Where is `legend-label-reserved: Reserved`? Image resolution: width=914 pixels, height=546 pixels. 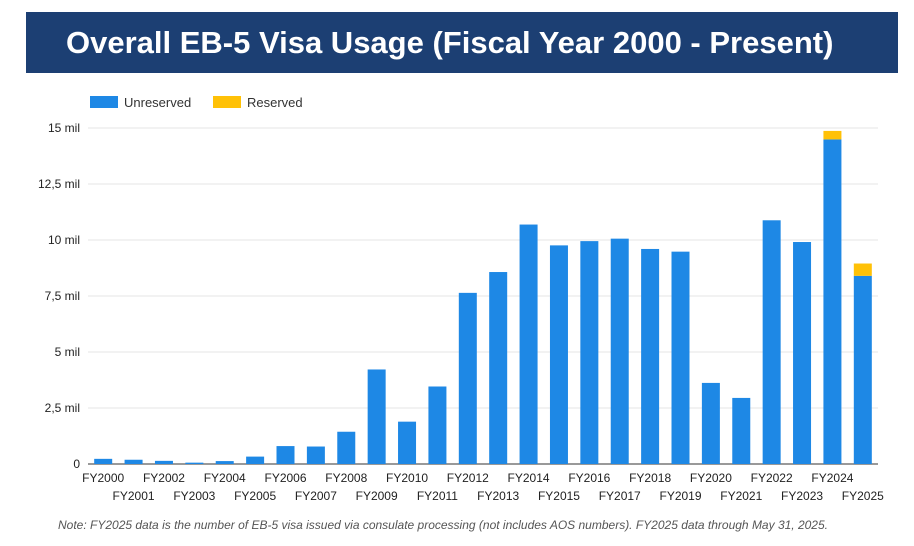
legend-label-reserved: Reserved is located at coordinates (275, 102).